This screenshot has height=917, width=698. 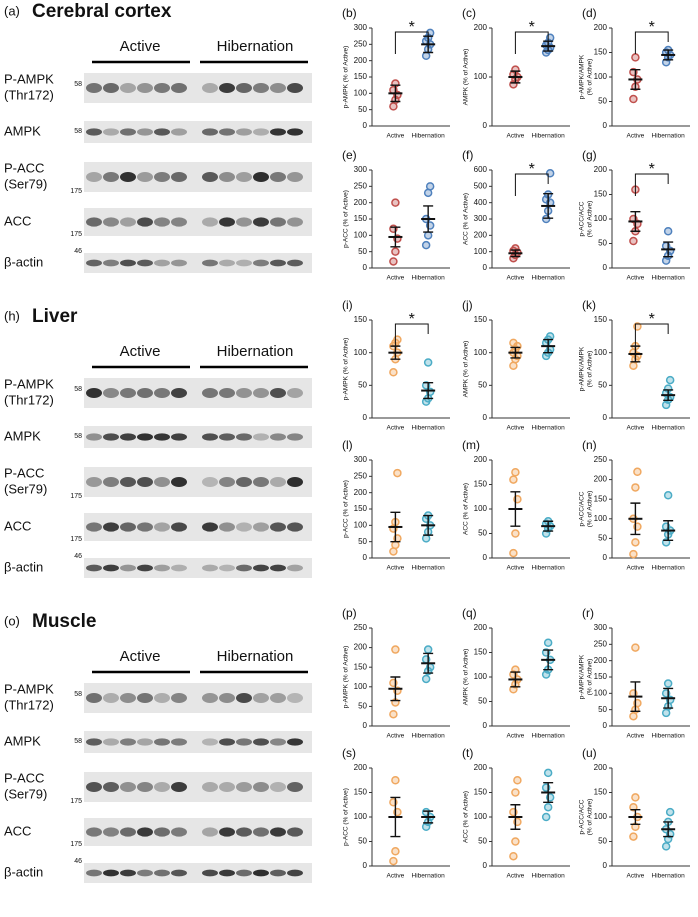 What do you see at coordinates (590, 219) in the screenshot?
I see `y-axis-label: (% of Active)` at bounding box center [590, 219].